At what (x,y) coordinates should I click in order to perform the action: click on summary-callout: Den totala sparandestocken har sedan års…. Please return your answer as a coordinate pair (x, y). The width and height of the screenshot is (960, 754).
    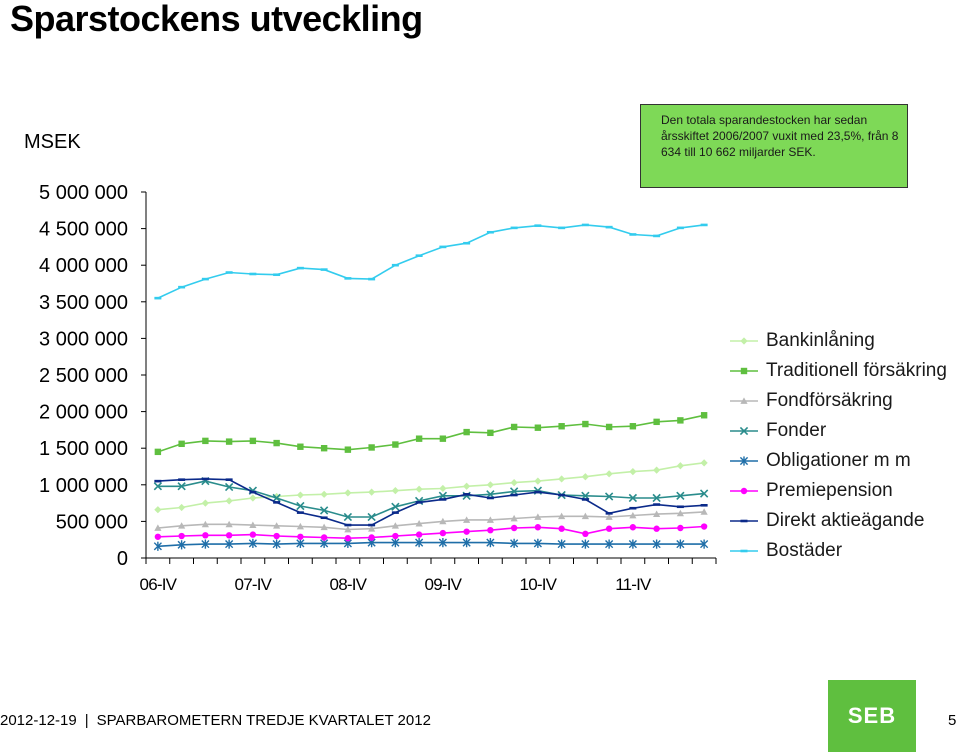
    Looking at the image, I should click on (774, 146).